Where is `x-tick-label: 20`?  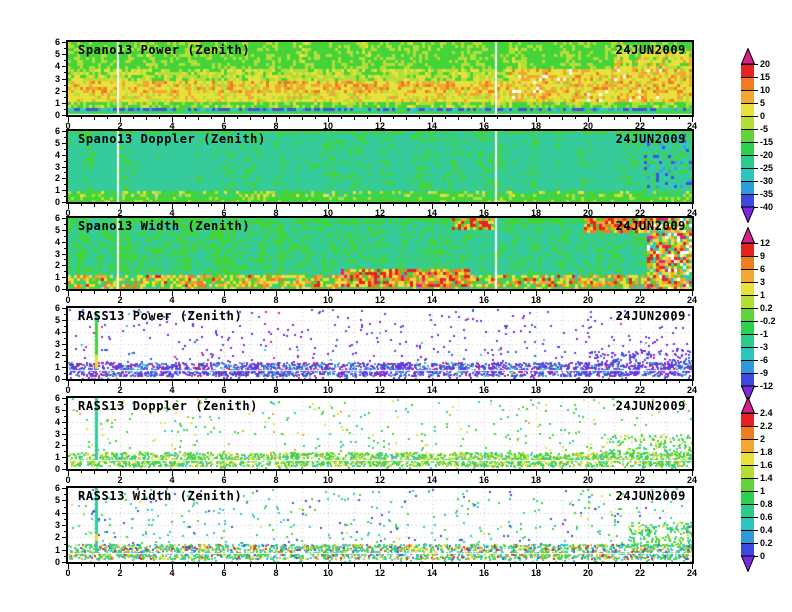
x-tick-label: 20 is located at coordinates (587, 126).